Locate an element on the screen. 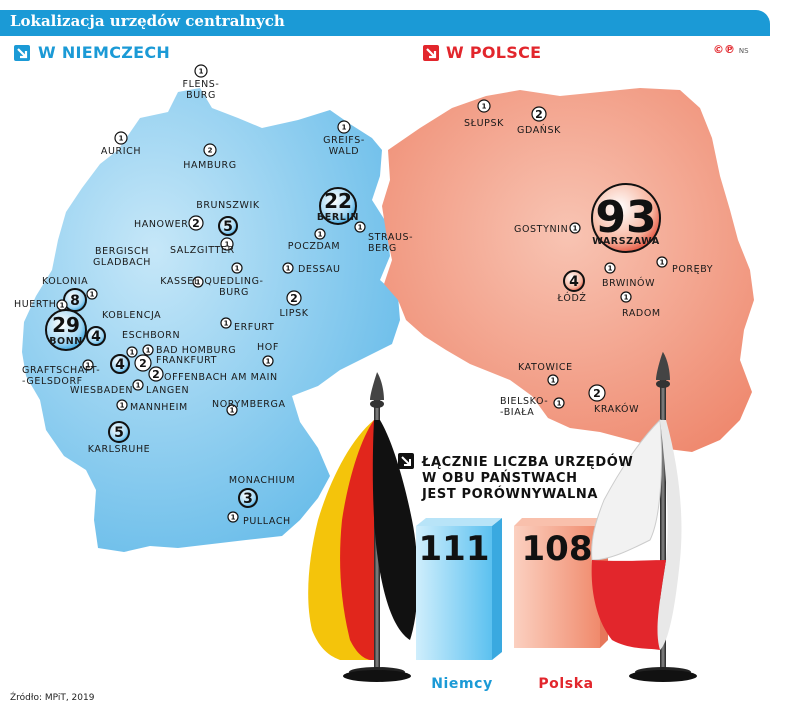 The width and height of the screenshot is (788, 721). city-count: 4 is located at coordinates (96, 337).